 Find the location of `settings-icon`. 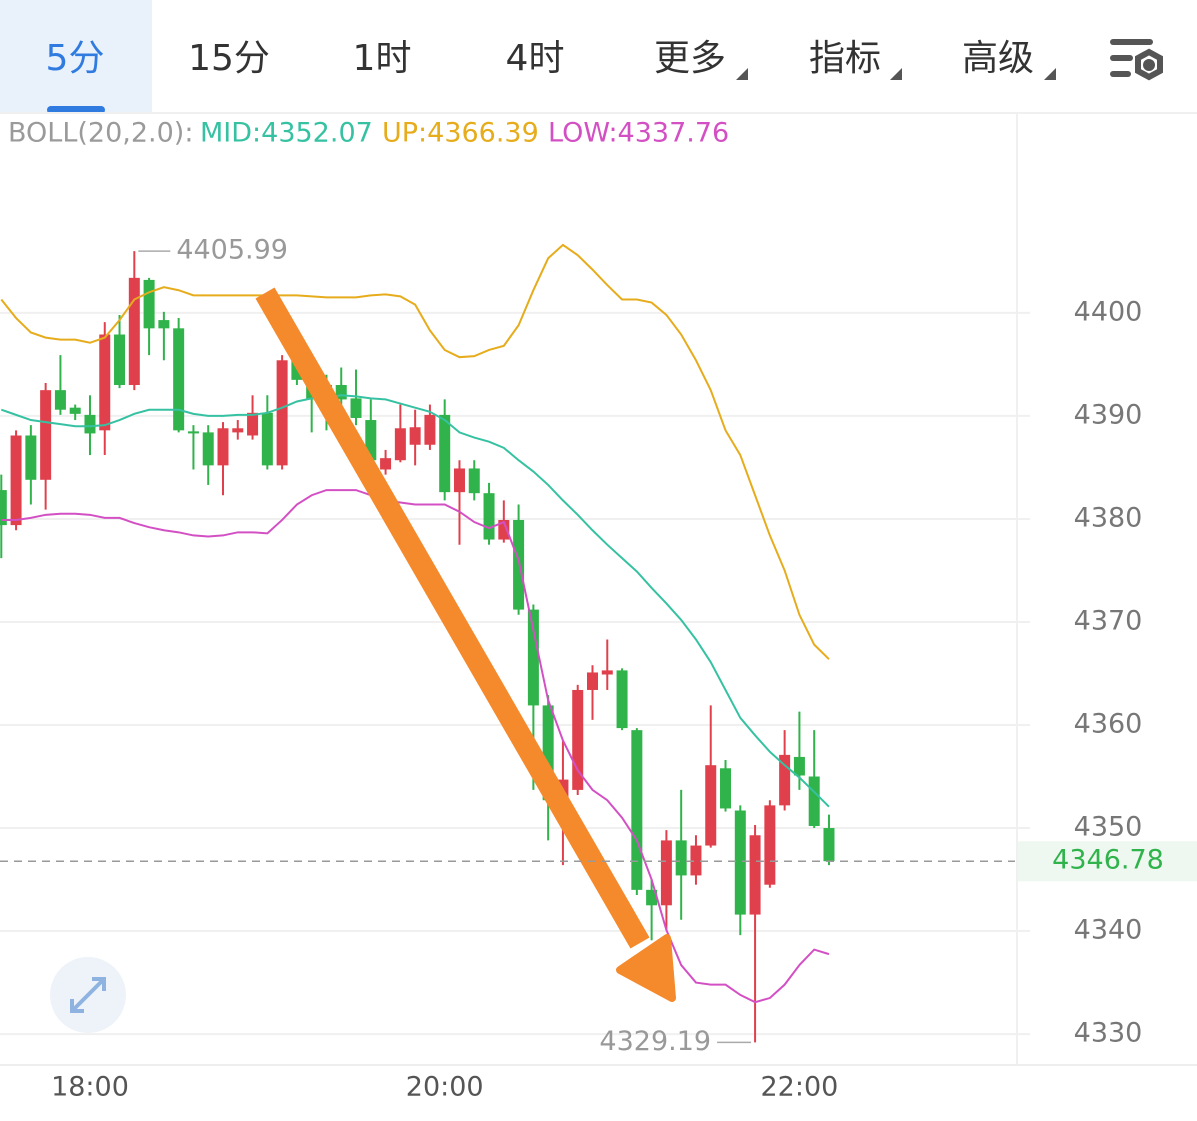

settings-icon is located at coordinates (1136, 60).